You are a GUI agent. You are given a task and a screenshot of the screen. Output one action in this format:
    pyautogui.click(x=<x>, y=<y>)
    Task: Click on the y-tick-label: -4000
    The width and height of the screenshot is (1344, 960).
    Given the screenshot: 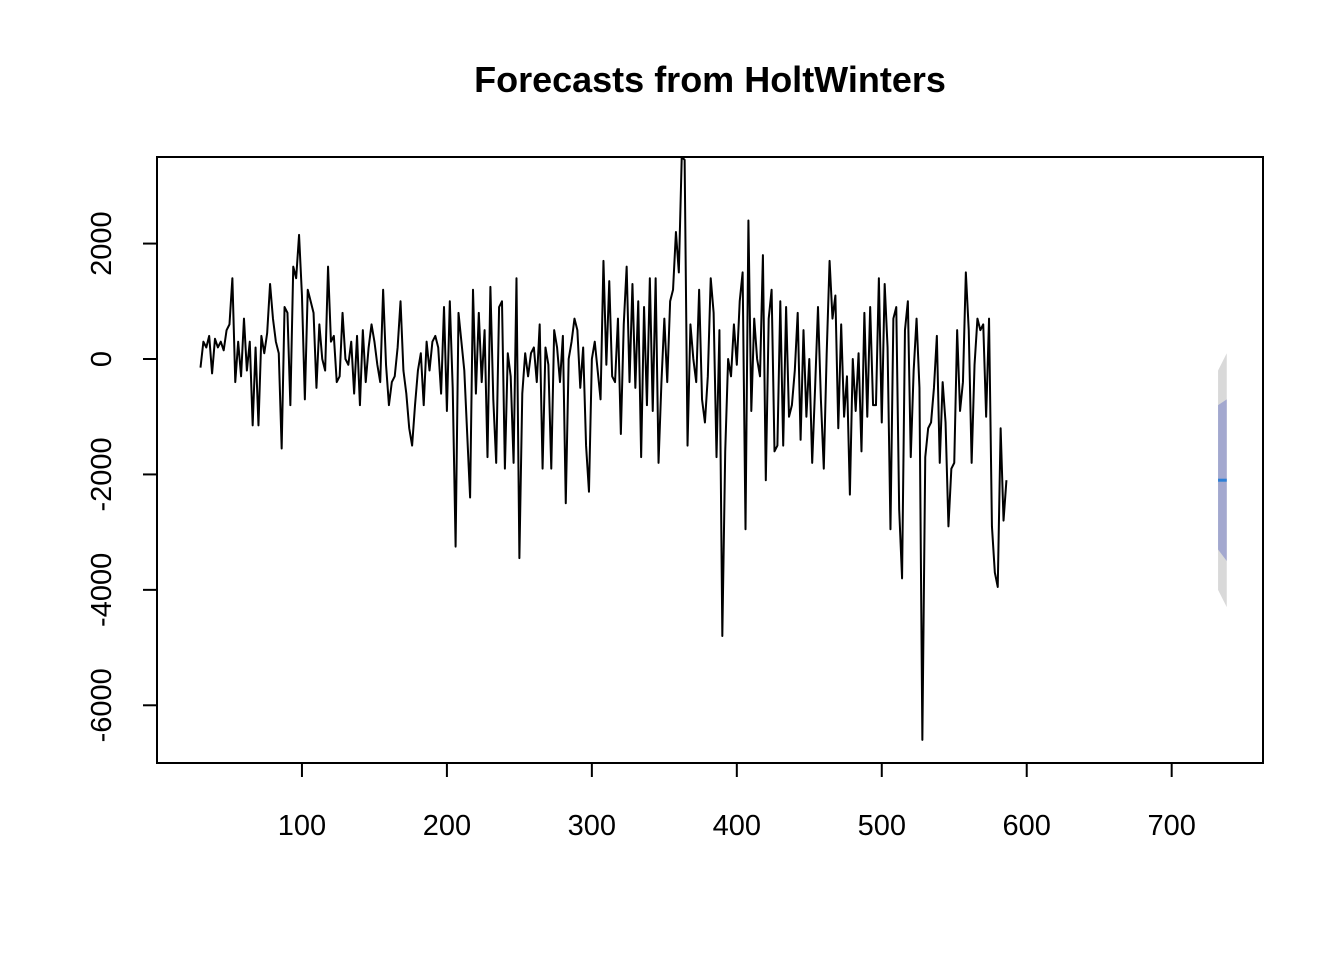 What is the action you would take?
    pyautogui.click(x=102, y=590)
    